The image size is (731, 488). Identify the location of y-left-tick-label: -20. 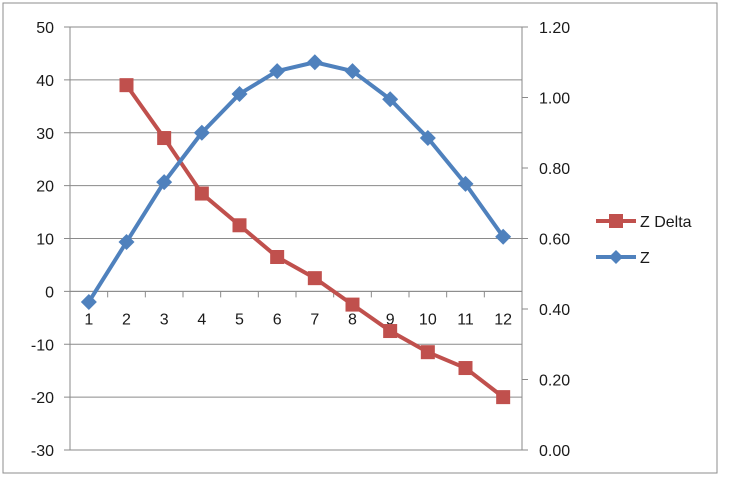
(42, 398).